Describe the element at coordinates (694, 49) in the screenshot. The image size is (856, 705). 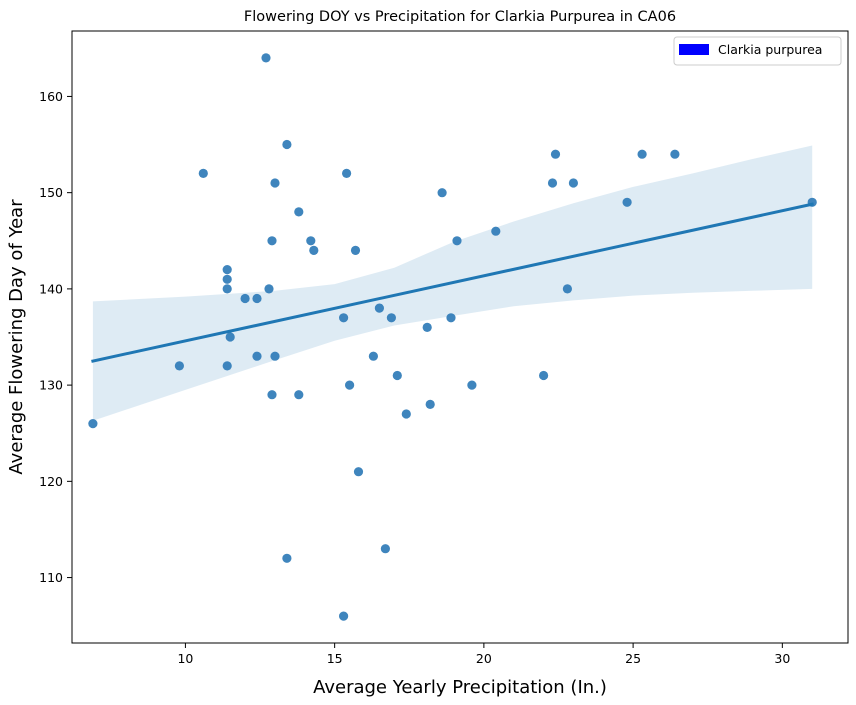
I see `legend-swatch` at that location.